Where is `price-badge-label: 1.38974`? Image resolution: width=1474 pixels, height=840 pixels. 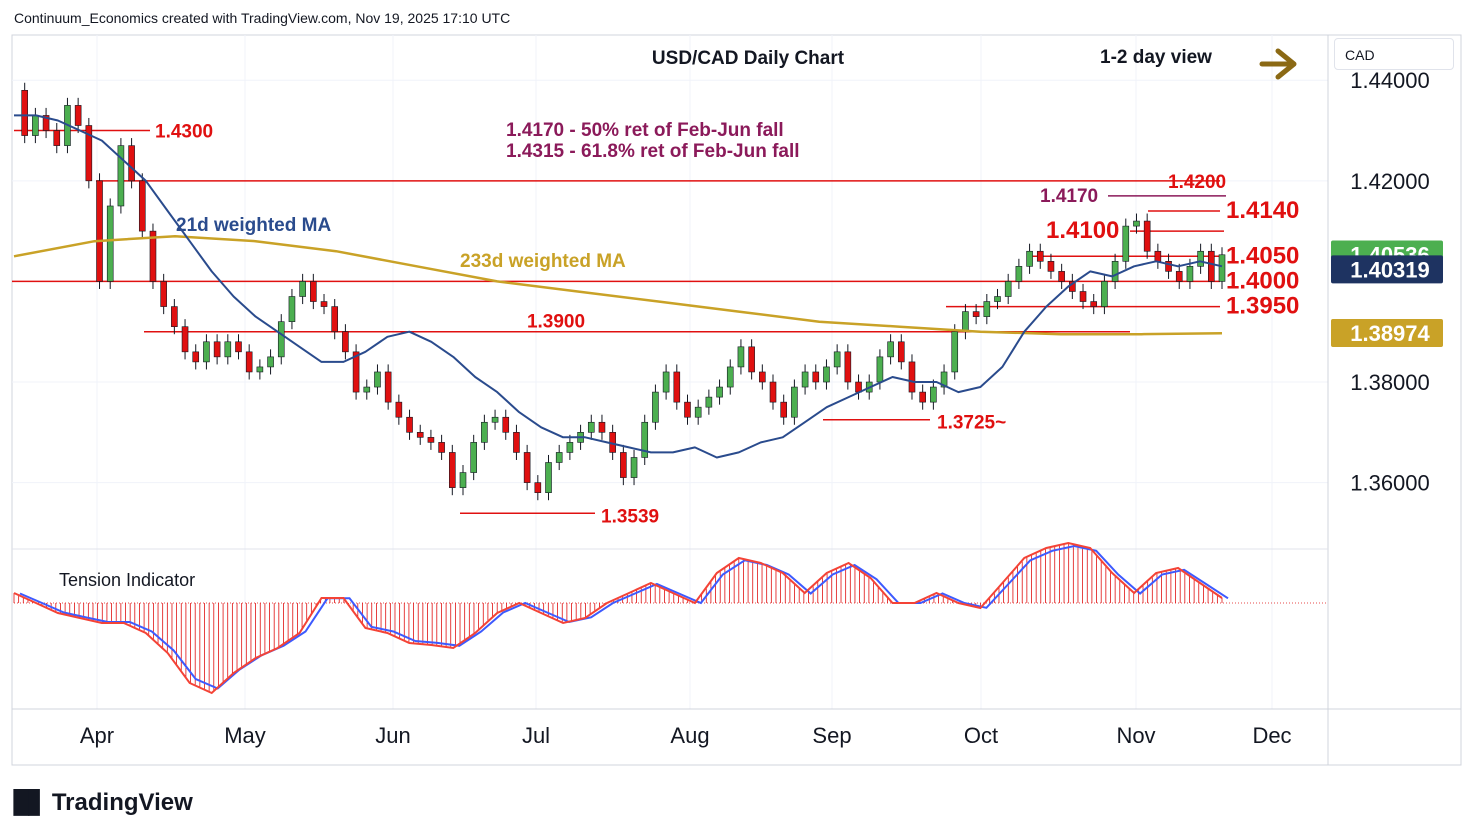
price-badge-label: 1.38974 is located at coordinates (1390, 333).